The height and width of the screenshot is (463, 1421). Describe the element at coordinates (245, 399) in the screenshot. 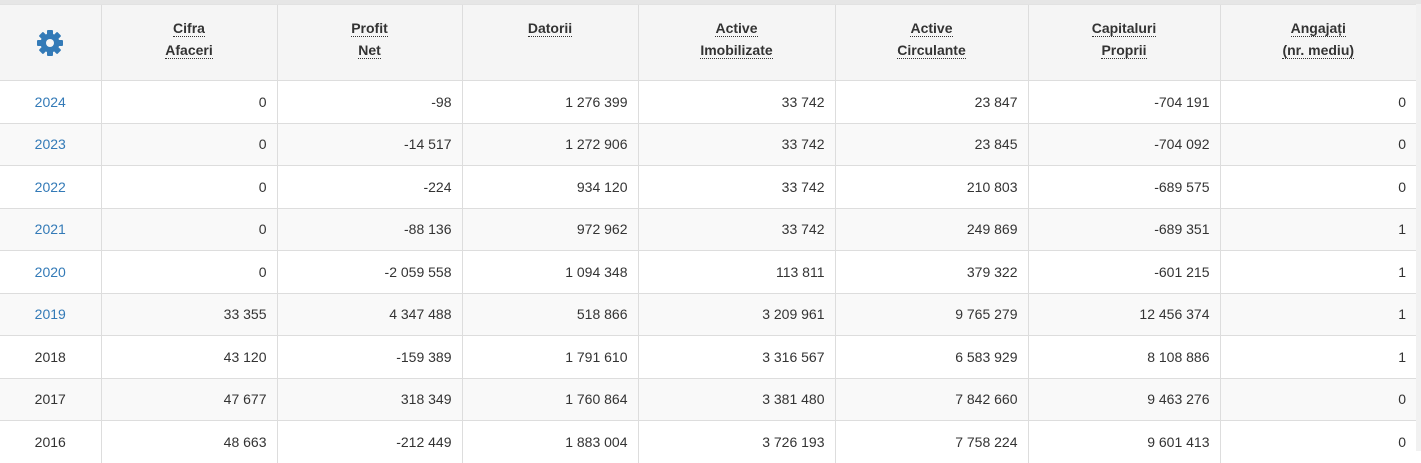

I see `value-text: 47 677` at that location.